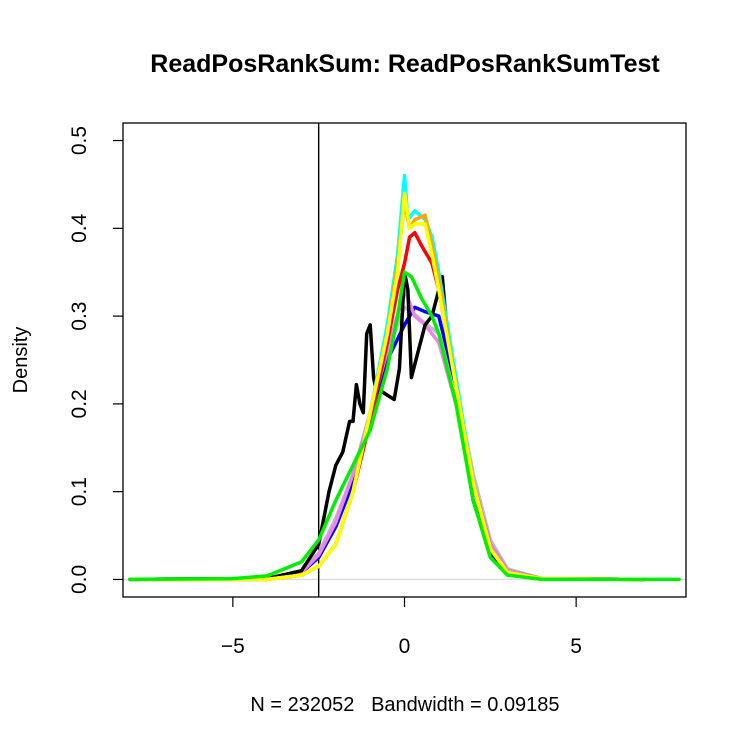  Describe the element at coordinates (405, 646) in the screenshot. I see `x-tick-label: 0` at that location.